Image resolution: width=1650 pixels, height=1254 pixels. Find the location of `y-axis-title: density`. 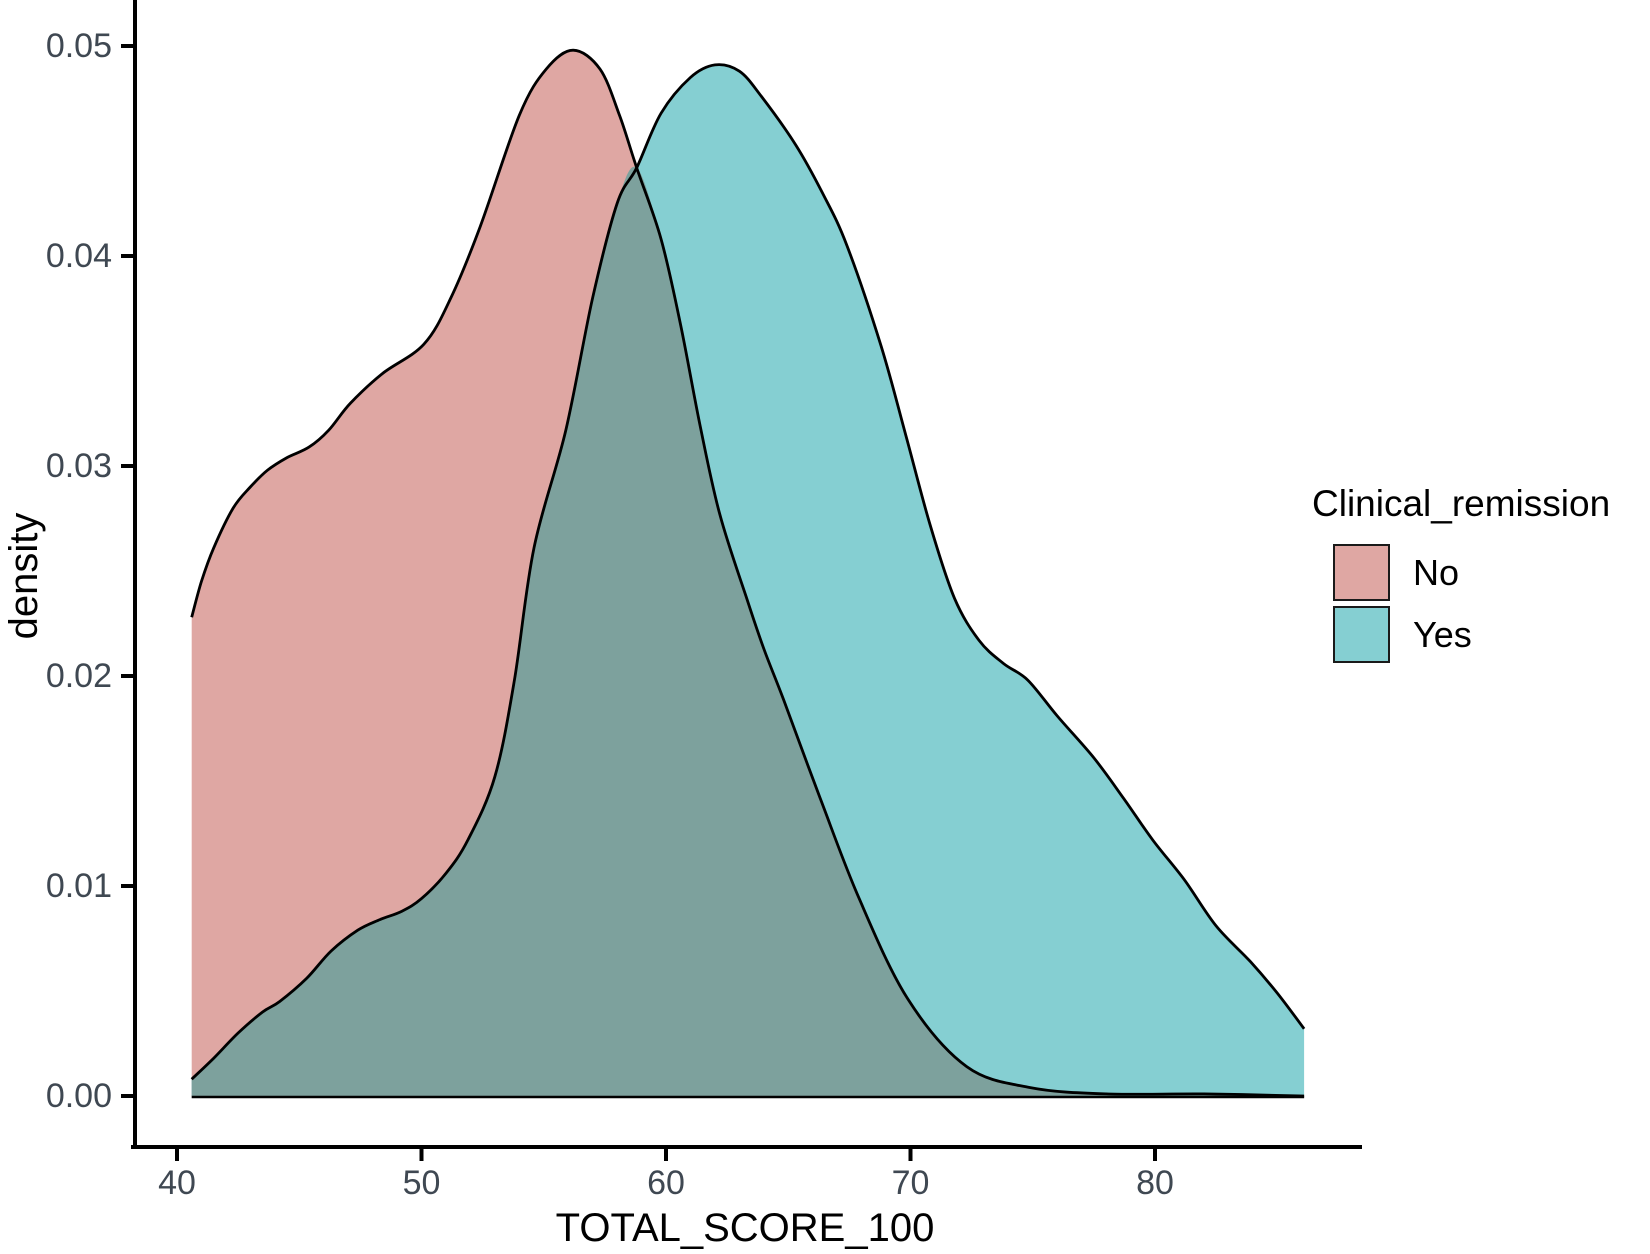

y-axis-title: density is located at coordinates (24, 576).